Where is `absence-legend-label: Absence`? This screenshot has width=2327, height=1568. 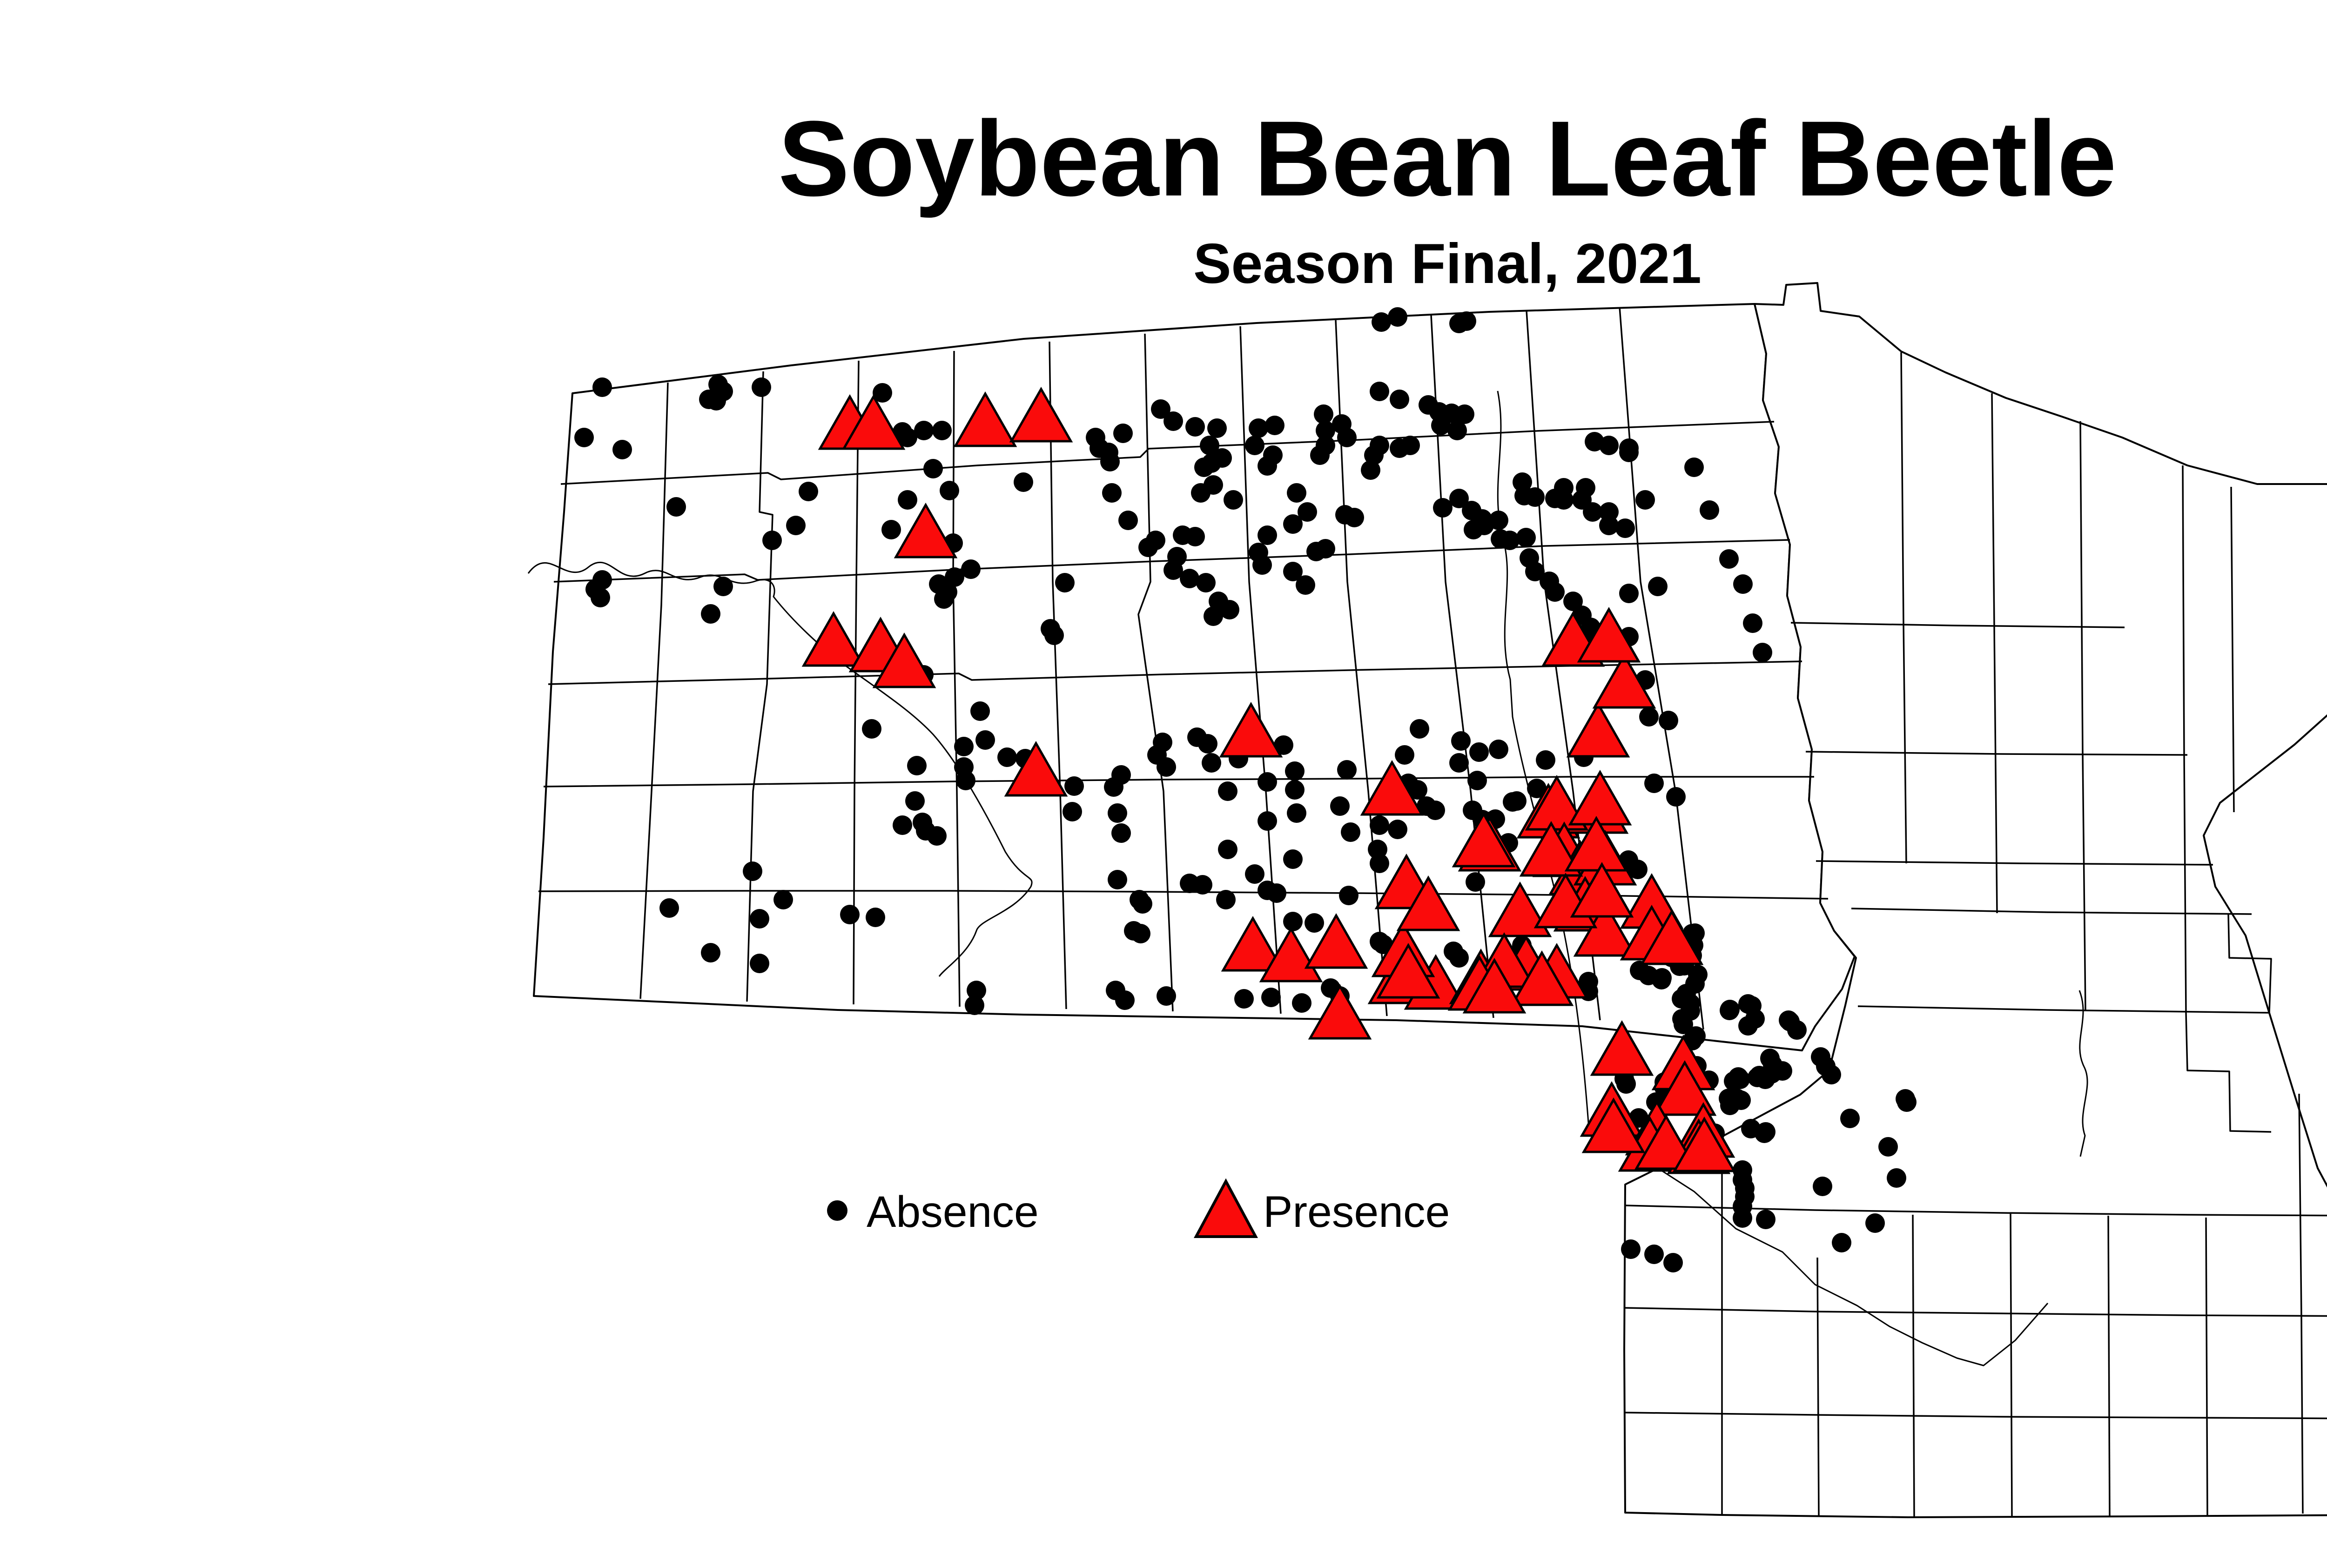 absence-legend-label: Absence is located at coordinates (953, 1212).